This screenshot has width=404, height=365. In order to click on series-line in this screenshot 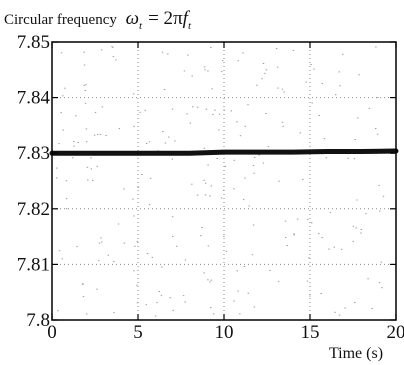, I will do `click(224, 152)`.